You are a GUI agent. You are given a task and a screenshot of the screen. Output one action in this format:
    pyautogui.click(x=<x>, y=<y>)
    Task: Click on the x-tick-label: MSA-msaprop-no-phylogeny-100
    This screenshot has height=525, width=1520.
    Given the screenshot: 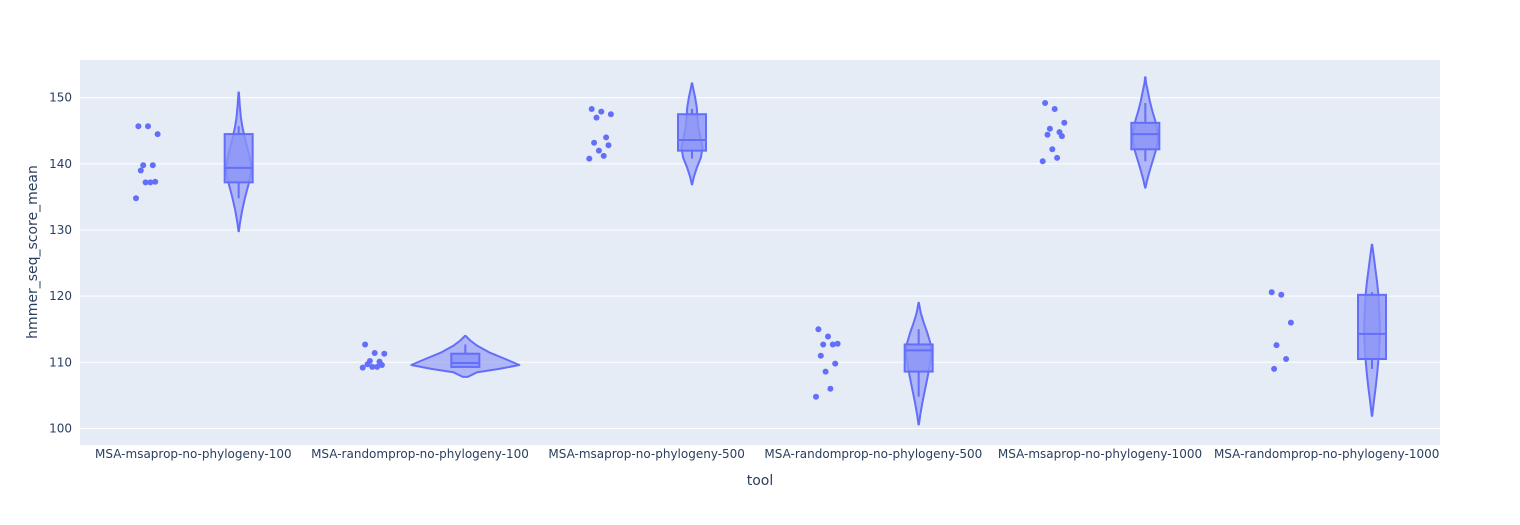 What is the action you would take?
    pyautogui.click(x=193, y=454)
    